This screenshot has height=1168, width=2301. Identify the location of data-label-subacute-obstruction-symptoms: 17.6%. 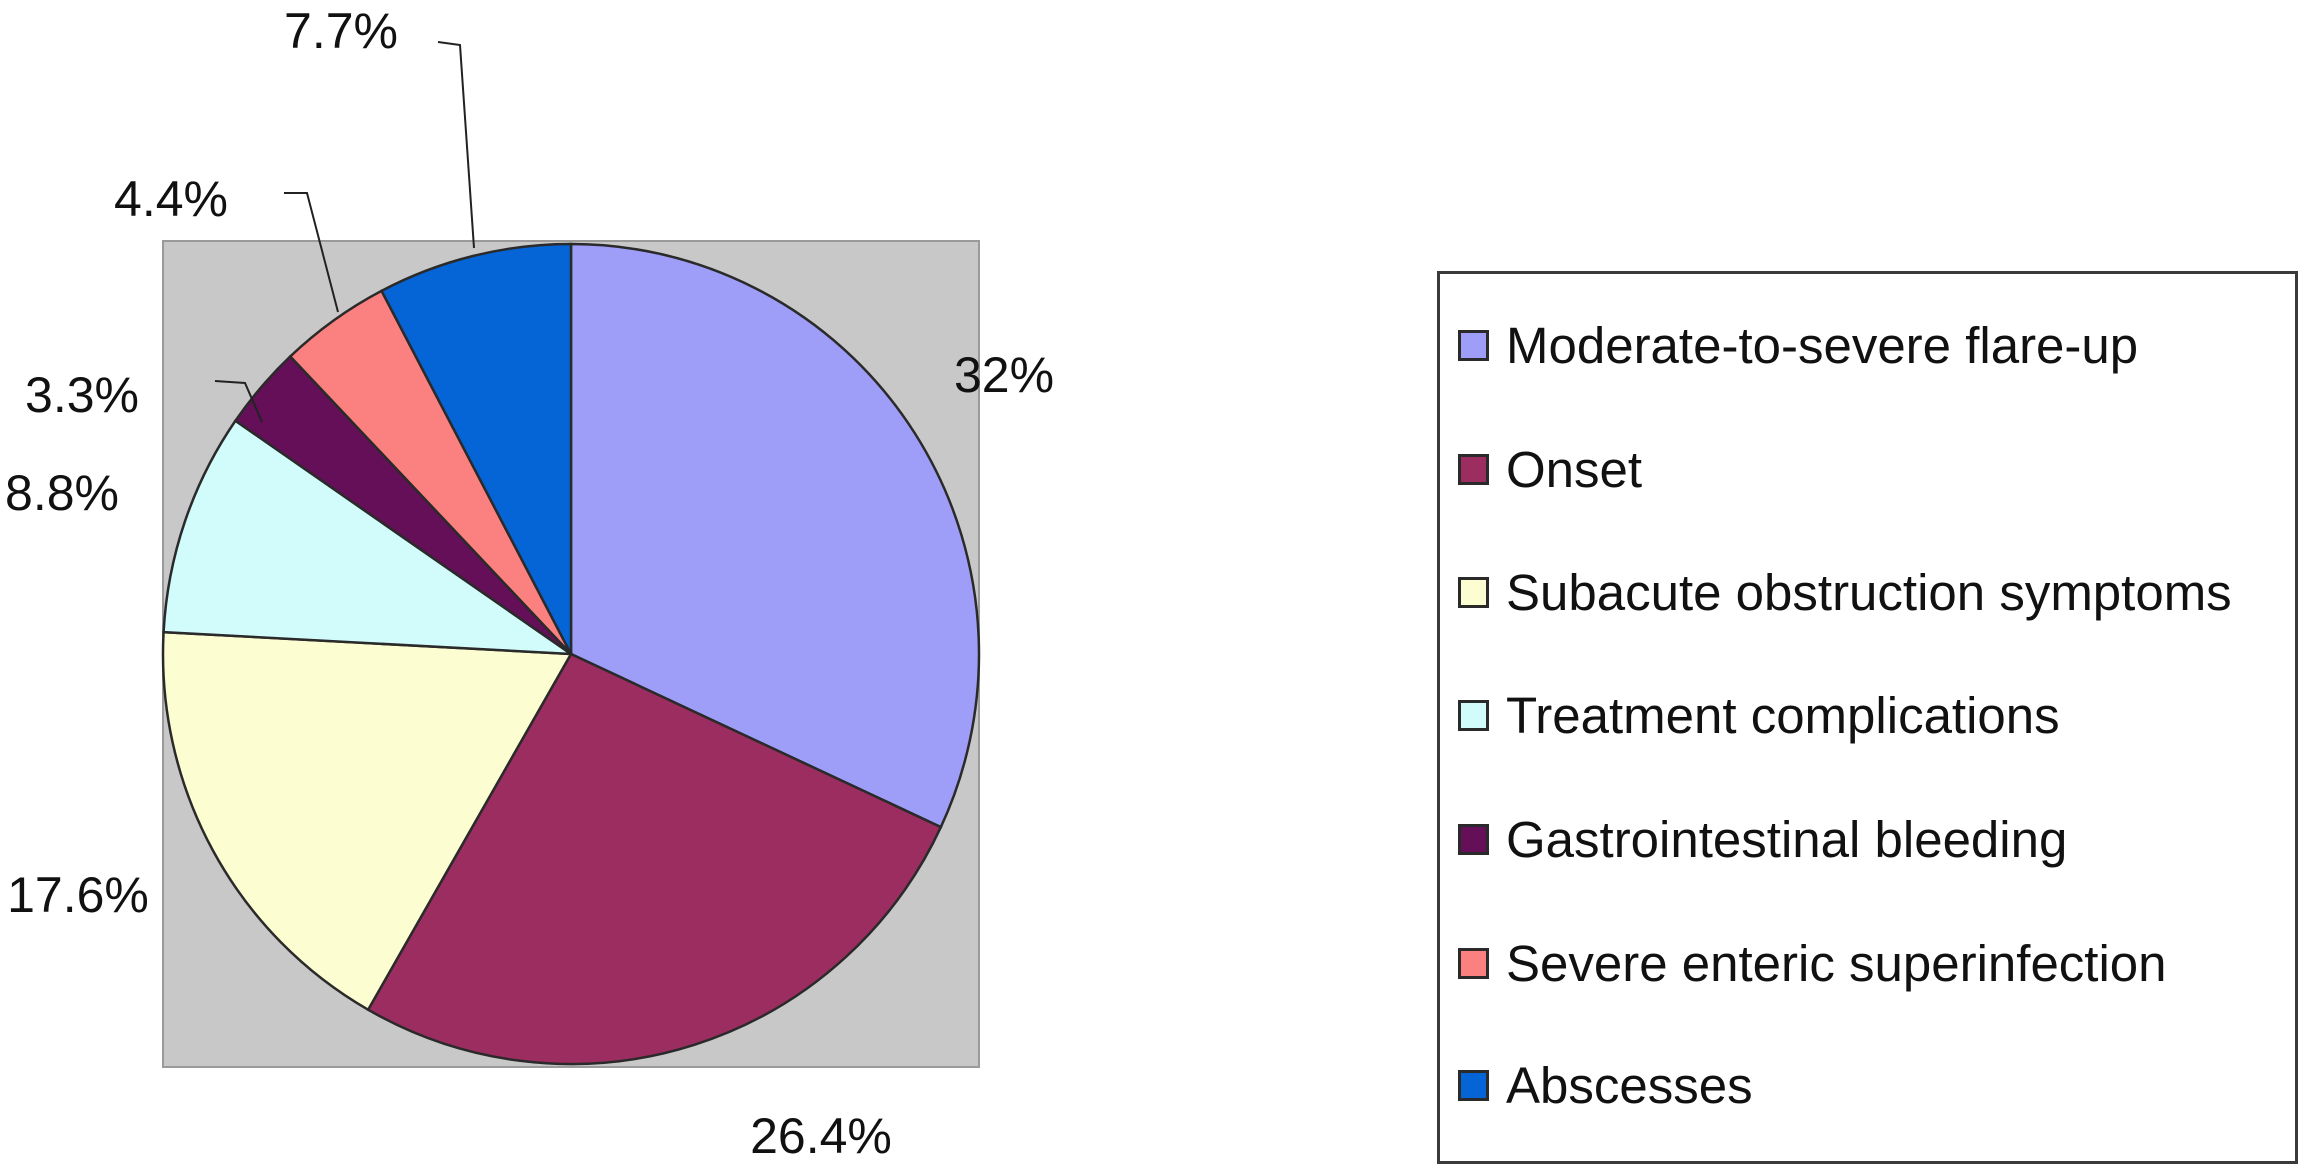
(78, 895).